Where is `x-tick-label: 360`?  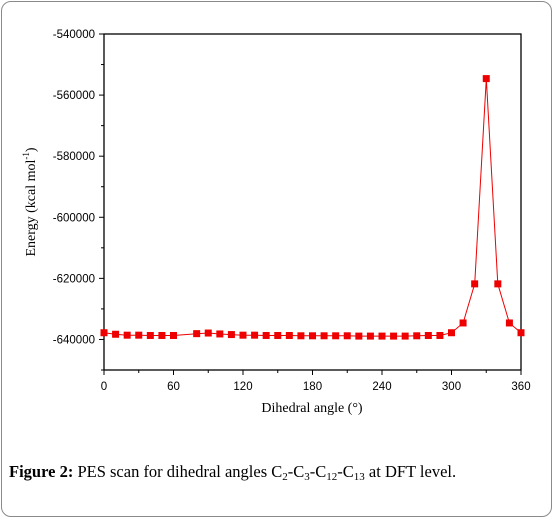 x-tick-label: 360 is located at coordinates (520, 387).